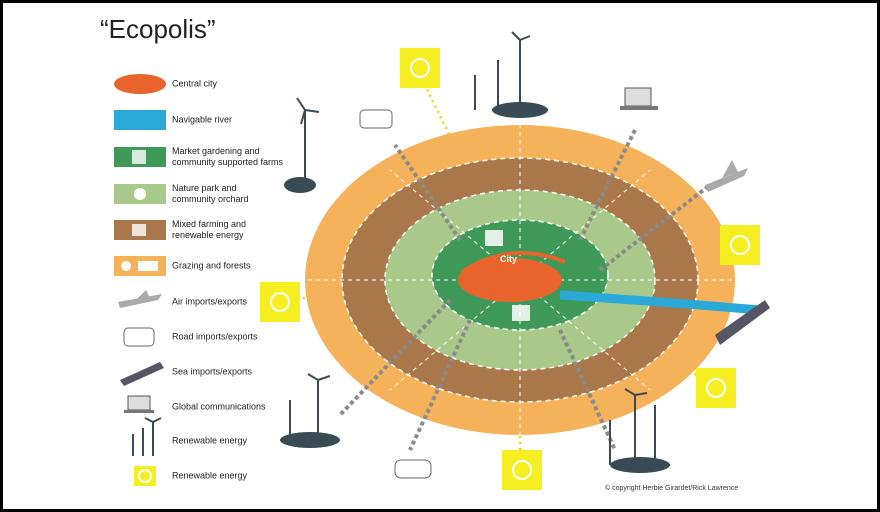 Image resolution: width=880 pixels, height=512 pixels. I want to click on legend-label: Global communications, so click(219, 406).